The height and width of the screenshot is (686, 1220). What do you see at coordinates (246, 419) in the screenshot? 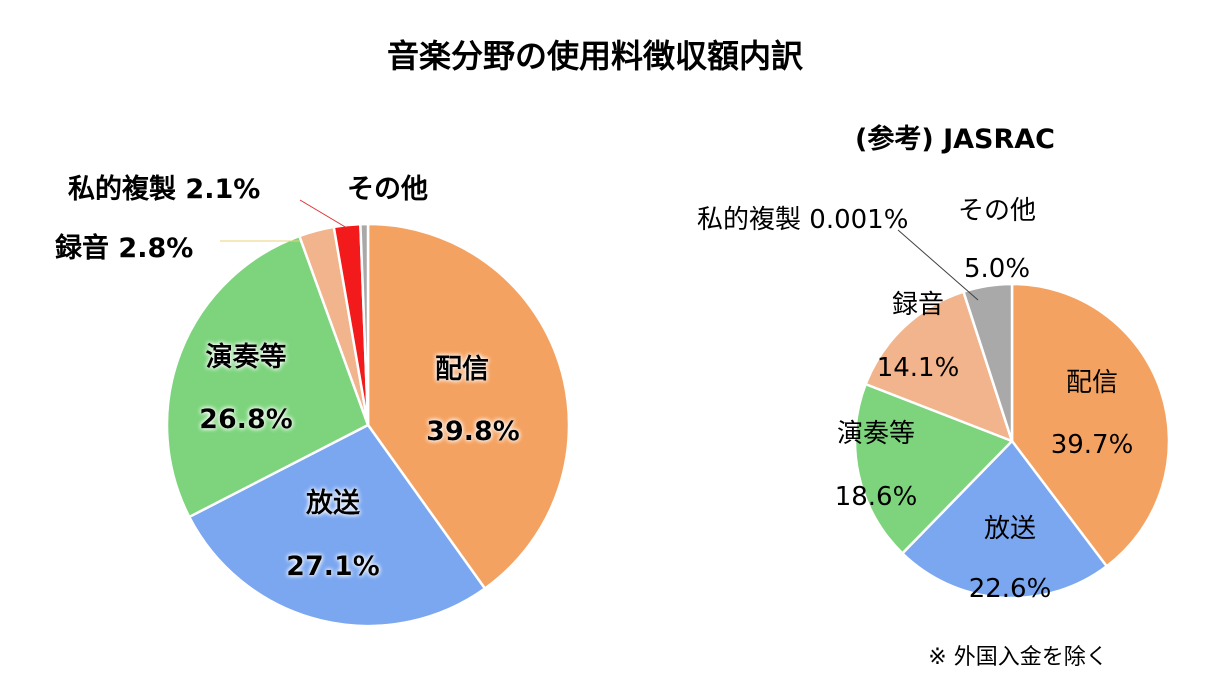
I see `slice-value-performance: 26.8%` at bounding box center [246, 419].